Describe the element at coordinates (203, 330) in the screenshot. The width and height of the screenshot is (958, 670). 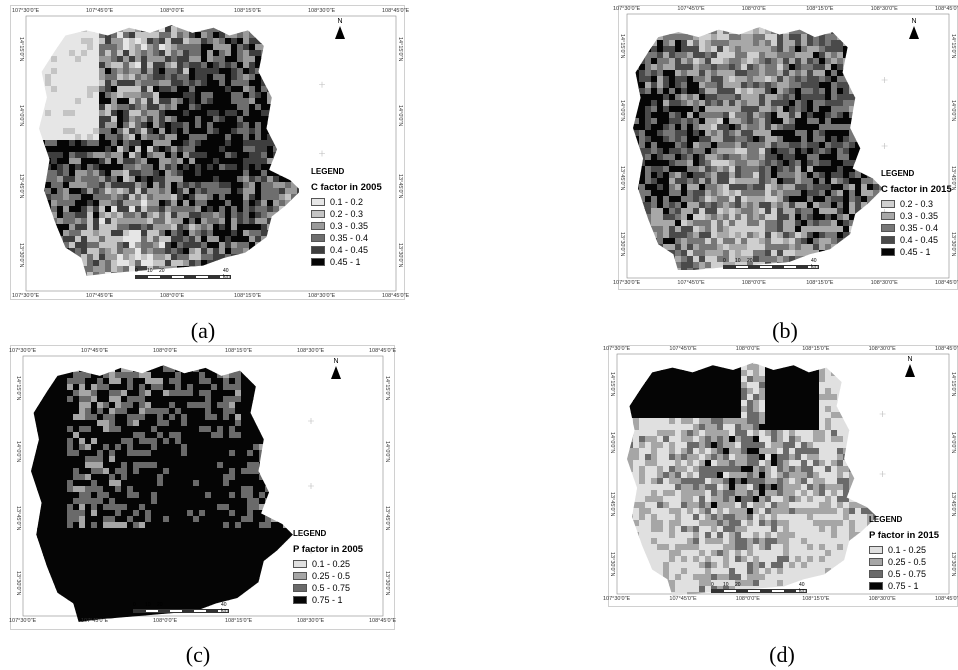
I see `caption-a: (a)` at that location.